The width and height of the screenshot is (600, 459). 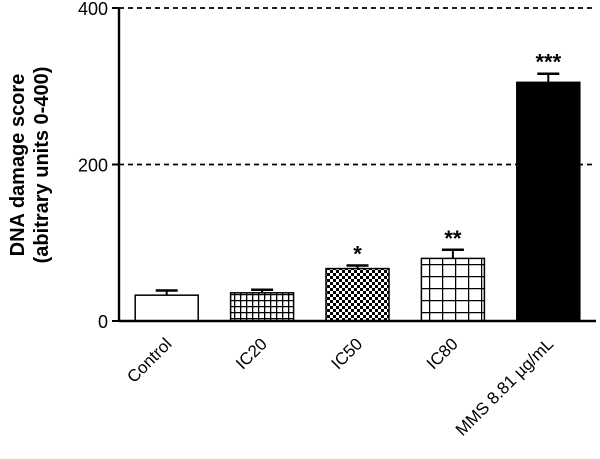 I want to click on y-ticks: 0 200 400, so click(x=98, y=166).